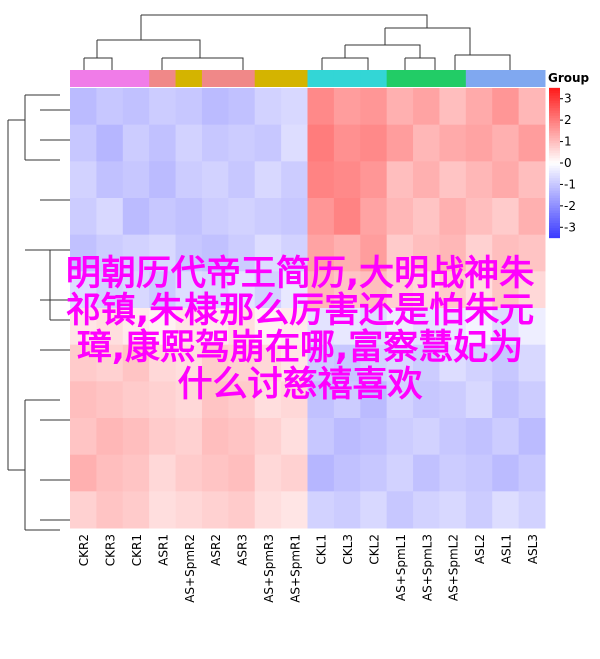 The image size is (600, 659). I want to click on colorbar-tick-label: -3, so click(570, 227).